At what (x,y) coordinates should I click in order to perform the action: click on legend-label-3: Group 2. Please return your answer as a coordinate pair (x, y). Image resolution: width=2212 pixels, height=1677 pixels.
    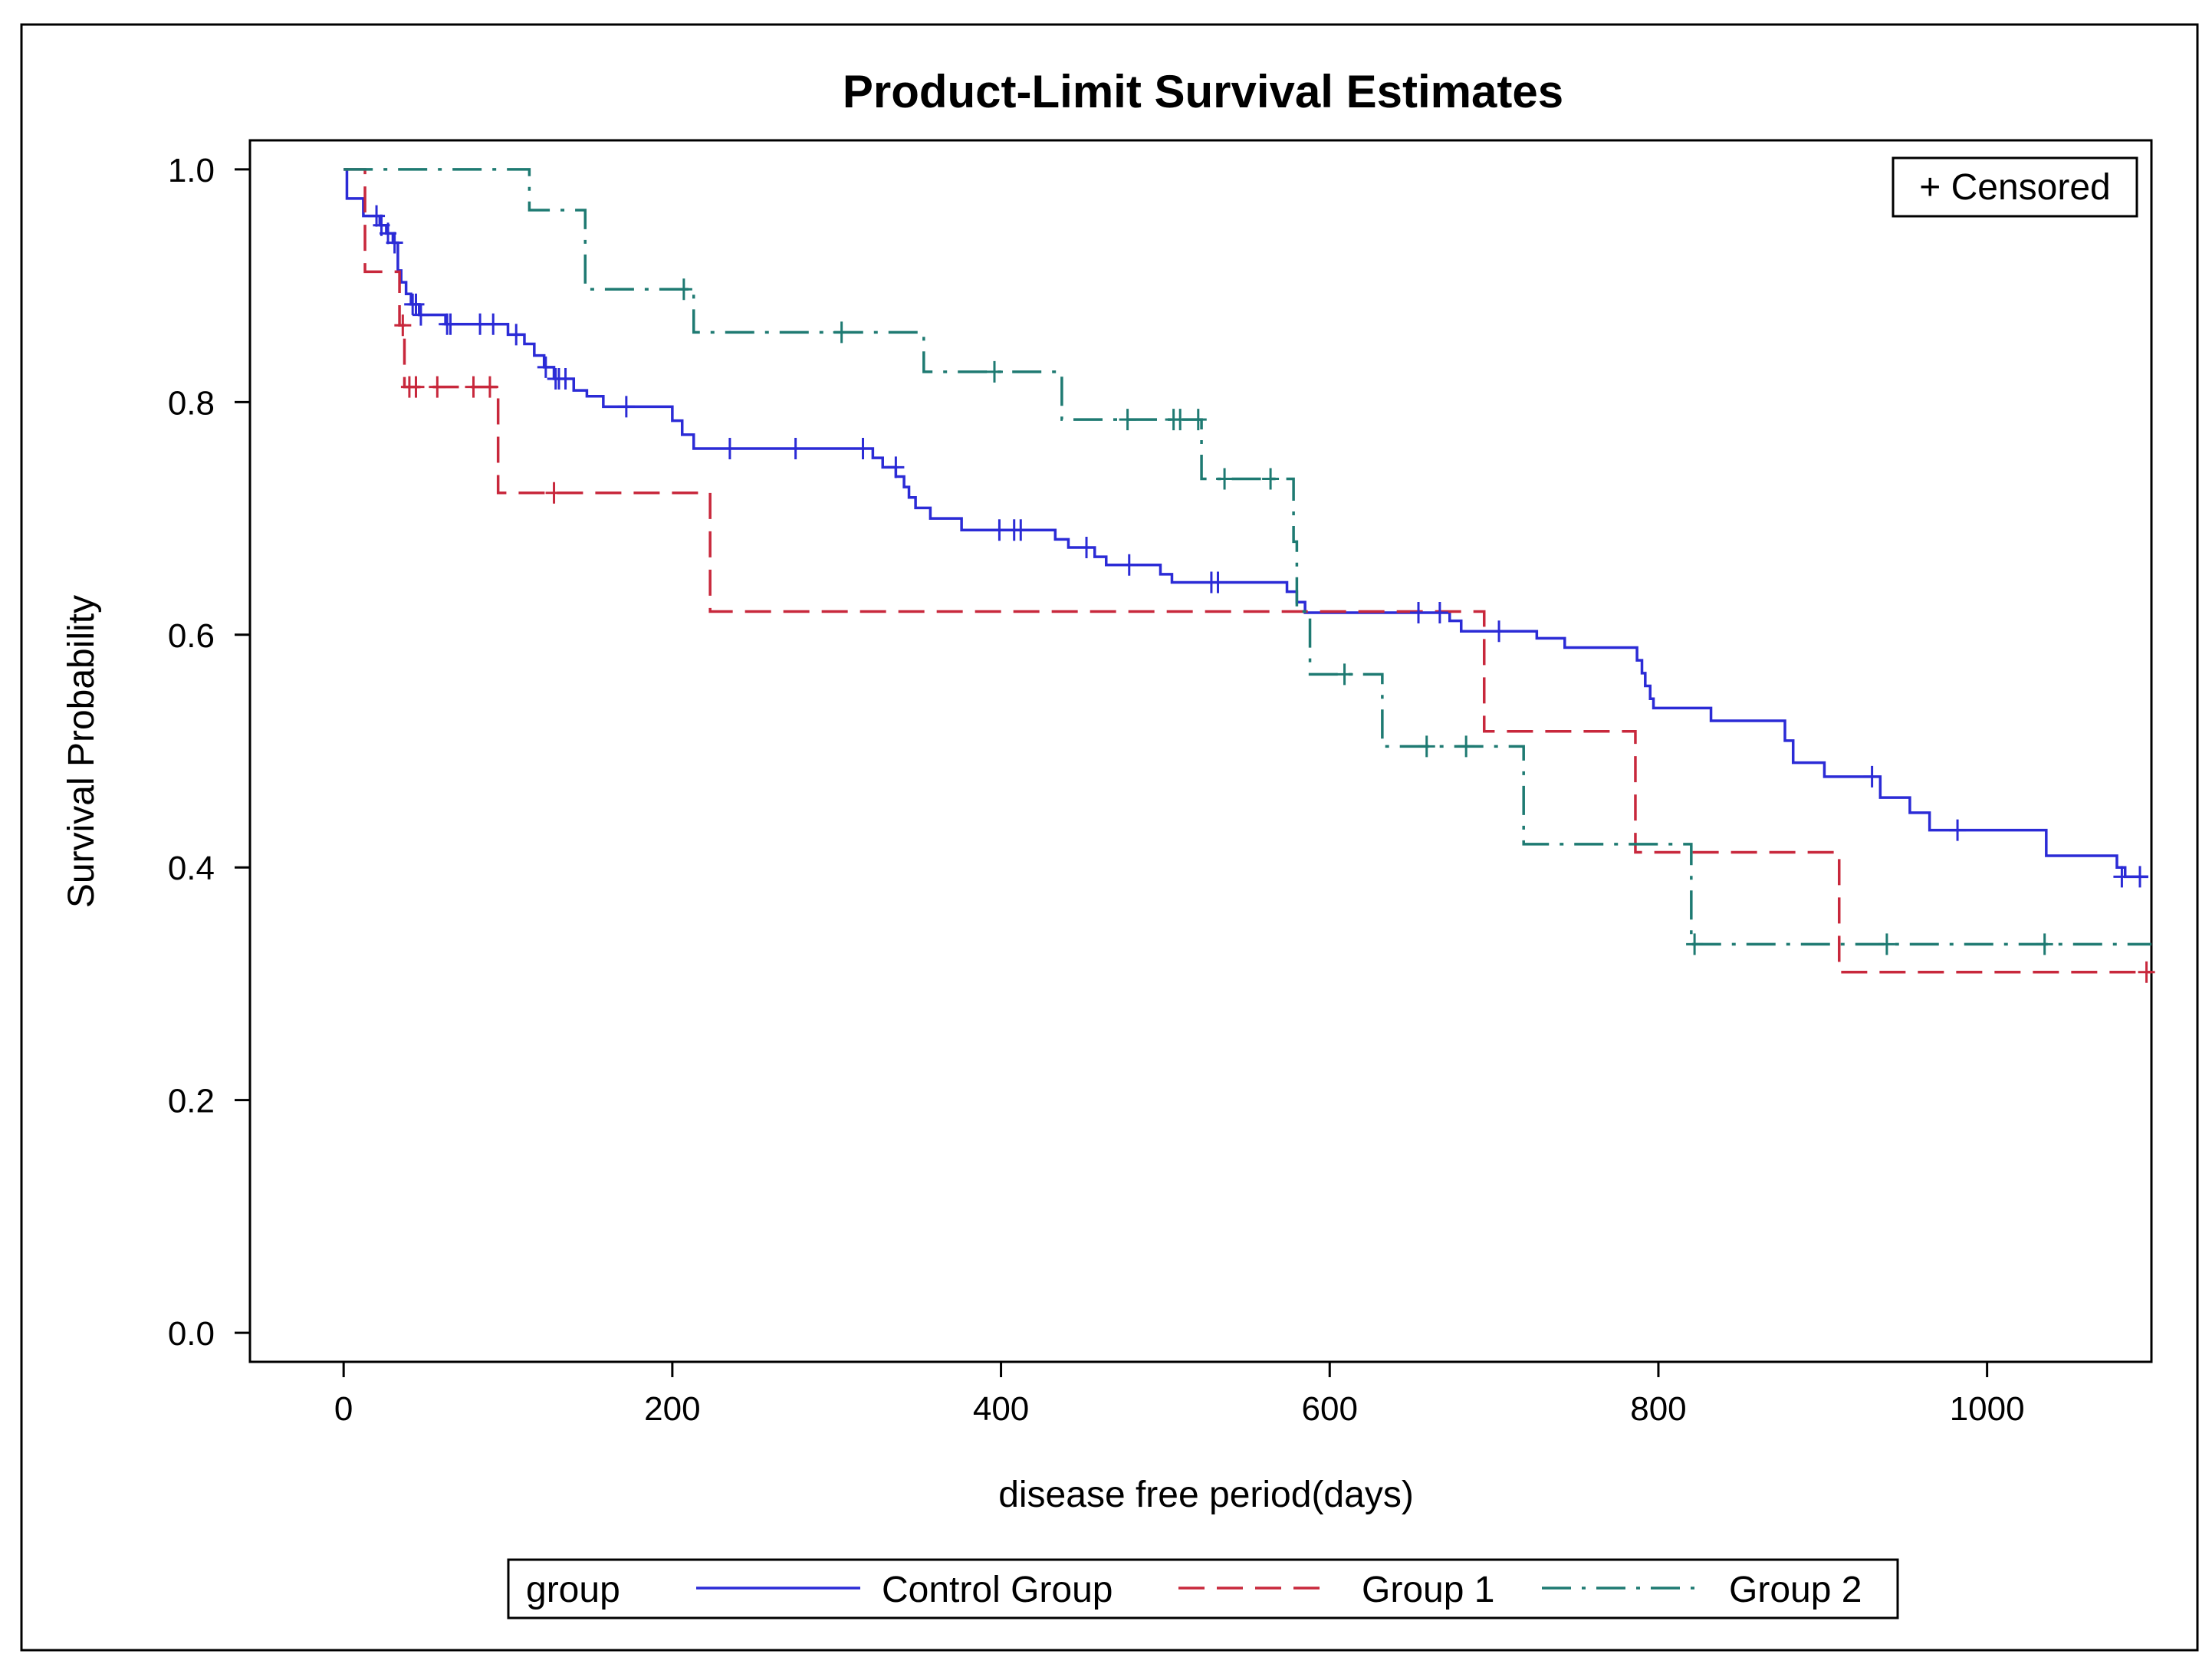
    Looking at the image, I should click on (1795, 1590).